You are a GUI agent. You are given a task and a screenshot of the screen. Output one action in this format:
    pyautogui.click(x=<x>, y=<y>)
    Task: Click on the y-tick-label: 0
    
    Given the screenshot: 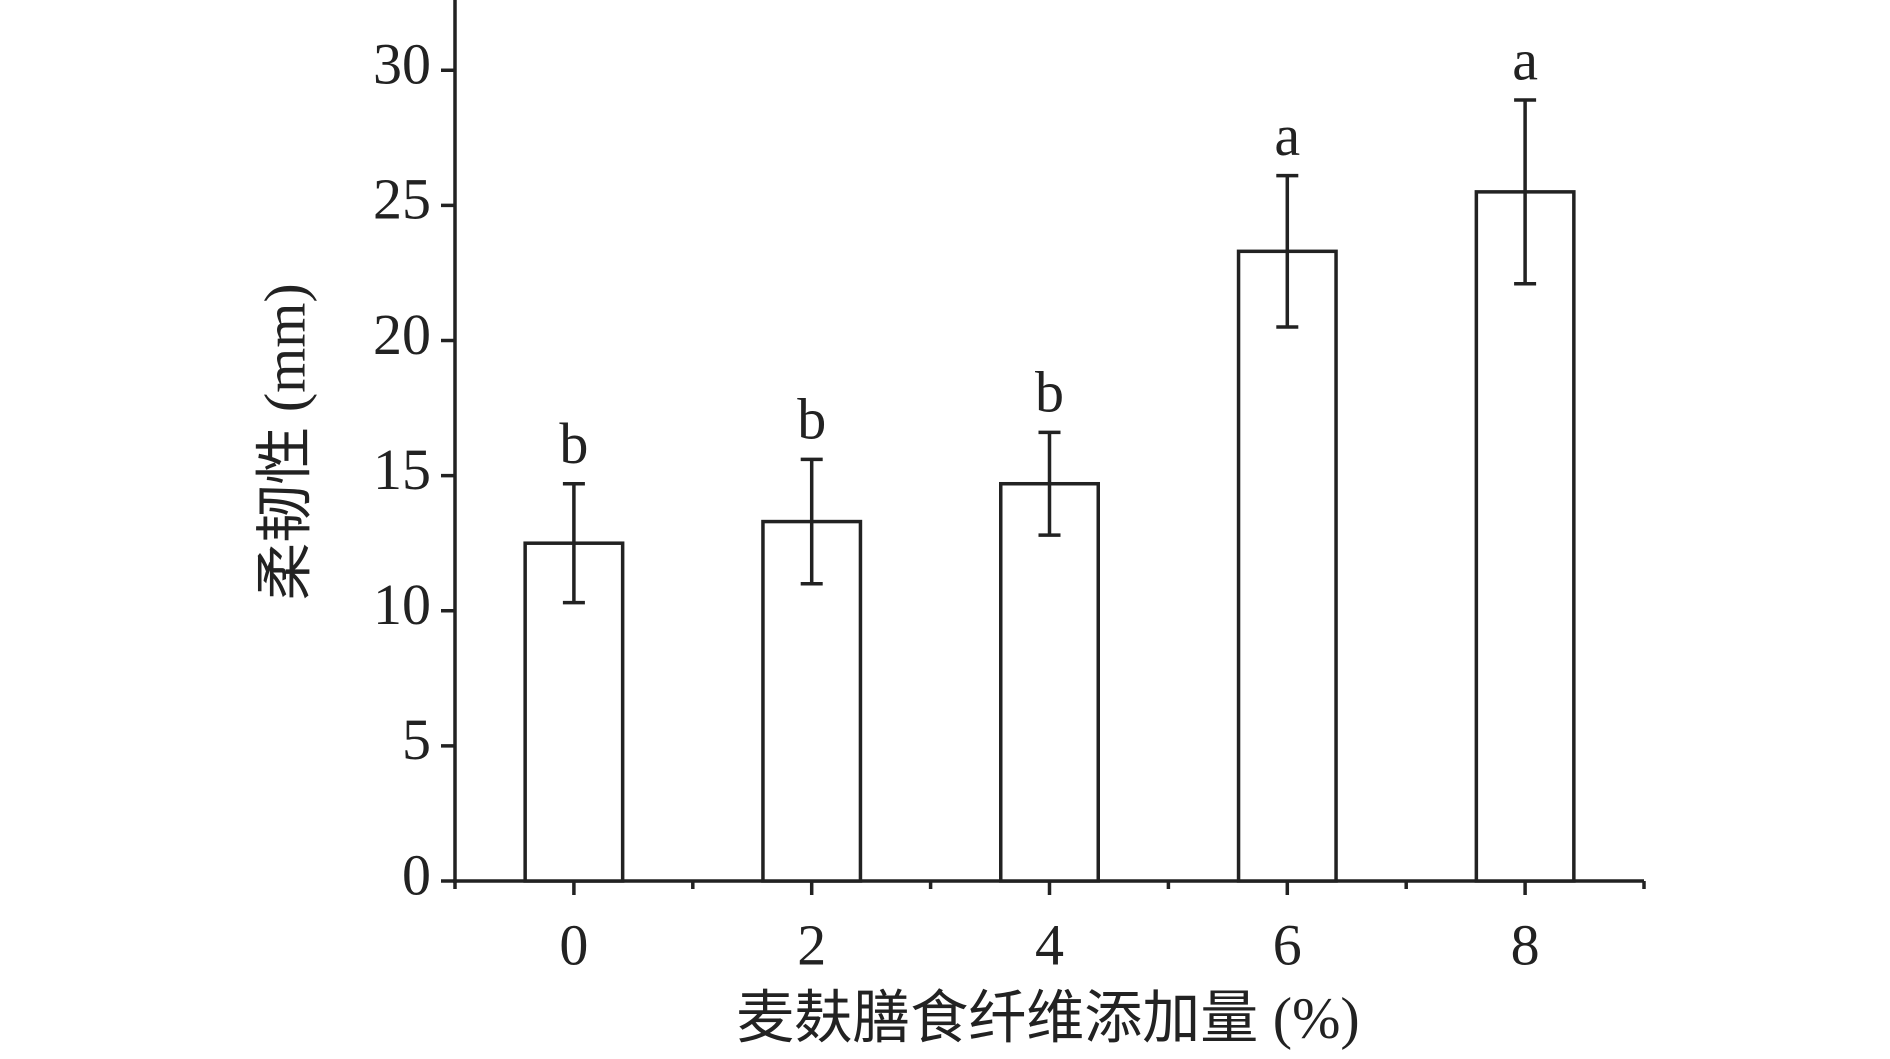 What is the action you would take?
    pyautogui.click(x=416, y=874)
    